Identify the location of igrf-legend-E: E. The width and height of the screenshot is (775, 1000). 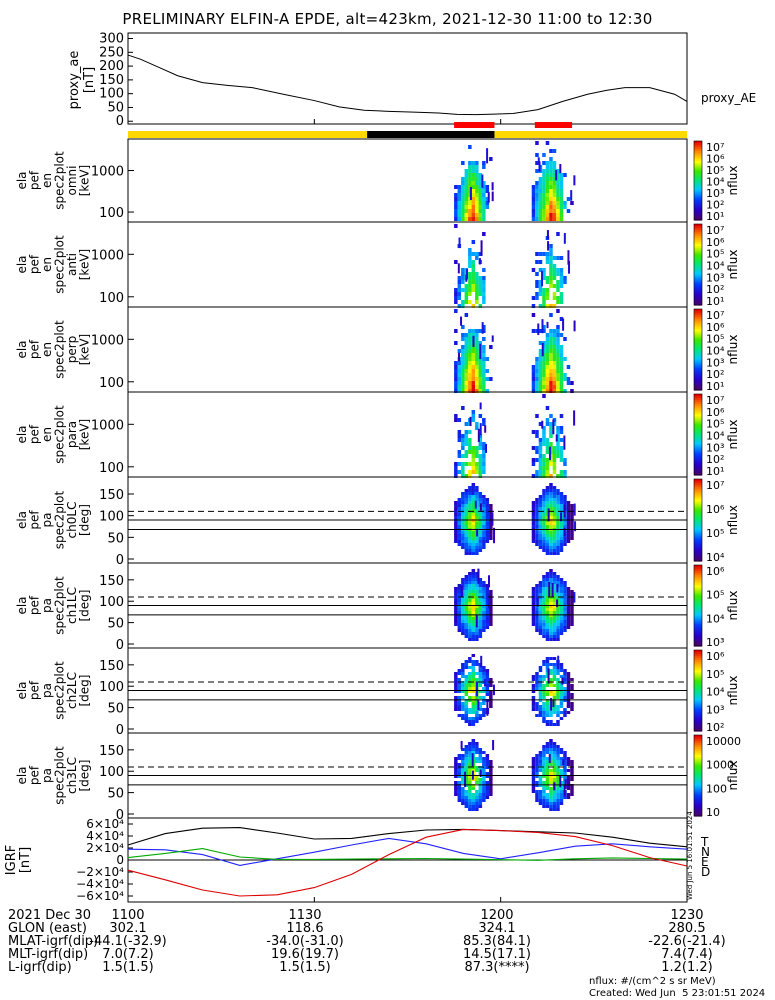
(705, 862).